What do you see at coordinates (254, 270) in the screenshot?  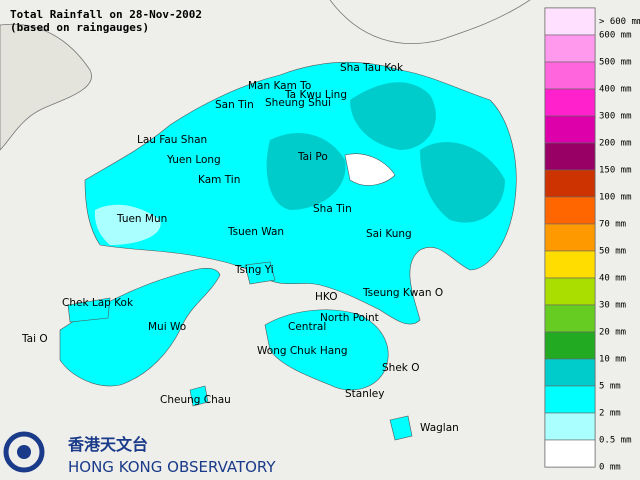 I see `place-label: Tsing Yi` at bounding box center [254, 270].